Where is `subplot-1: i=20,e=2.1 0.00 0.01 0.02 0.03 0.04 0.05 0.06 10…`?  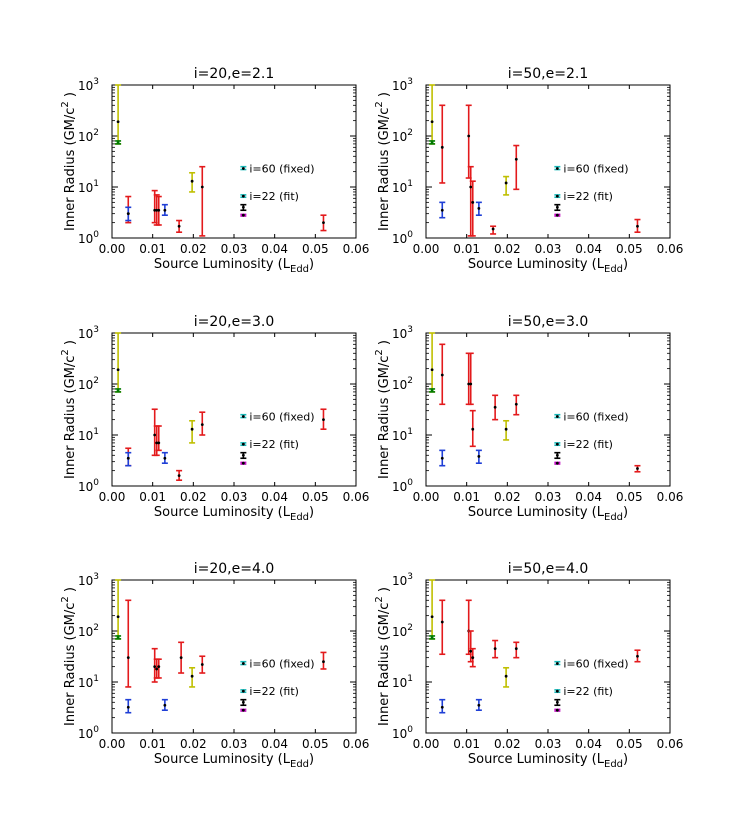 subplot-1: i=20,e=2.1 0.00 0.01 0.02 0.03 0.04 0.05 0.06 10… is located at coordinates (214, 170).